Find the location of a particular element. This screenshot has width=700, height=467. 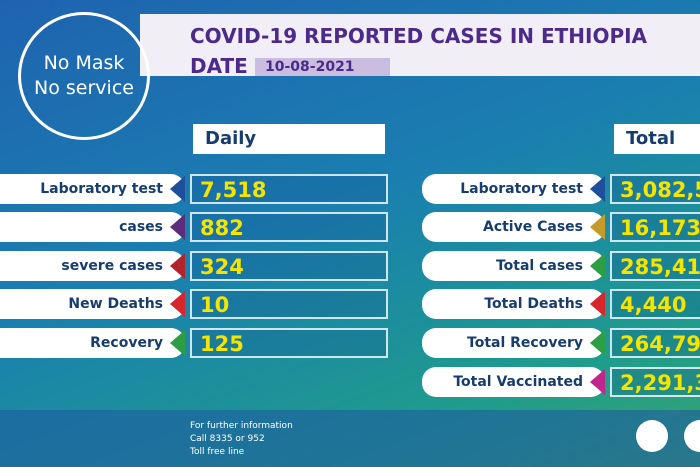

header-bar is located at coordinates (420, 45).